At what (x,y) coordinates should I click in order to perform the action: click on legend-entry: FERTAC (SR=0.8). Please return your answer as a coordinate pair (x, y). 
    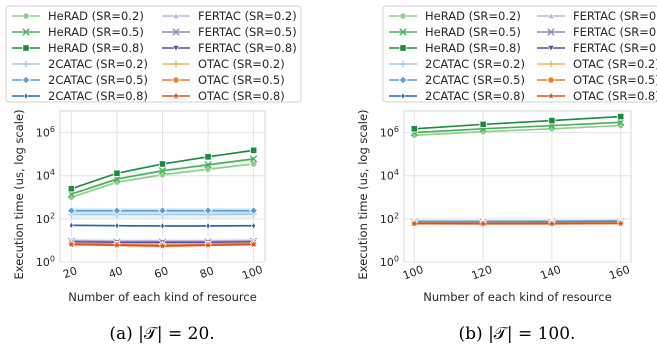
    Looking at the image, I should click on (229, 48).